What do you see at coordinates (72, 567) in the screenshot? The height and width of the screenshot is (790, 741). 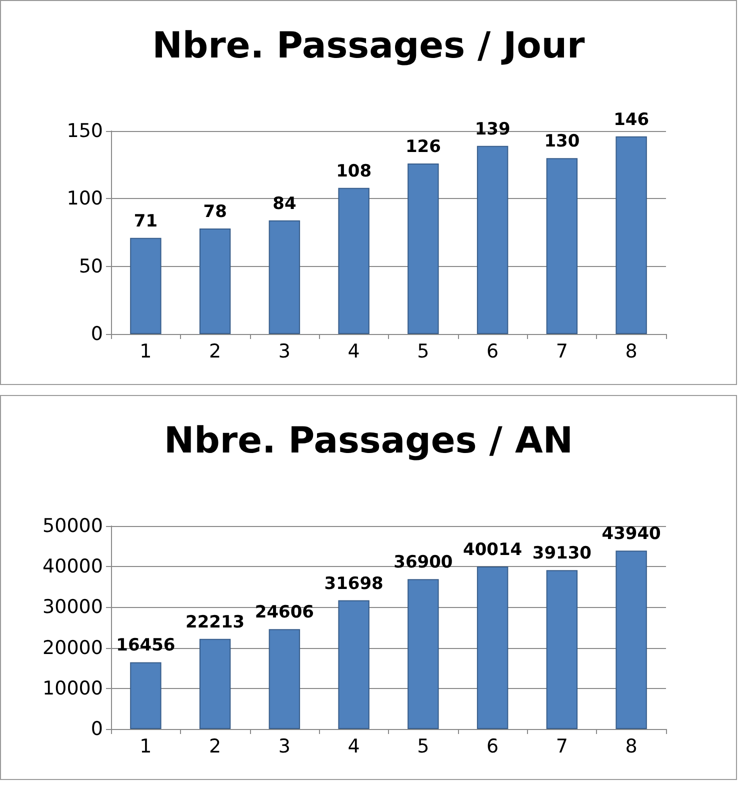 I see `y-tick-label: 40000` at bounding box center [72, 567].